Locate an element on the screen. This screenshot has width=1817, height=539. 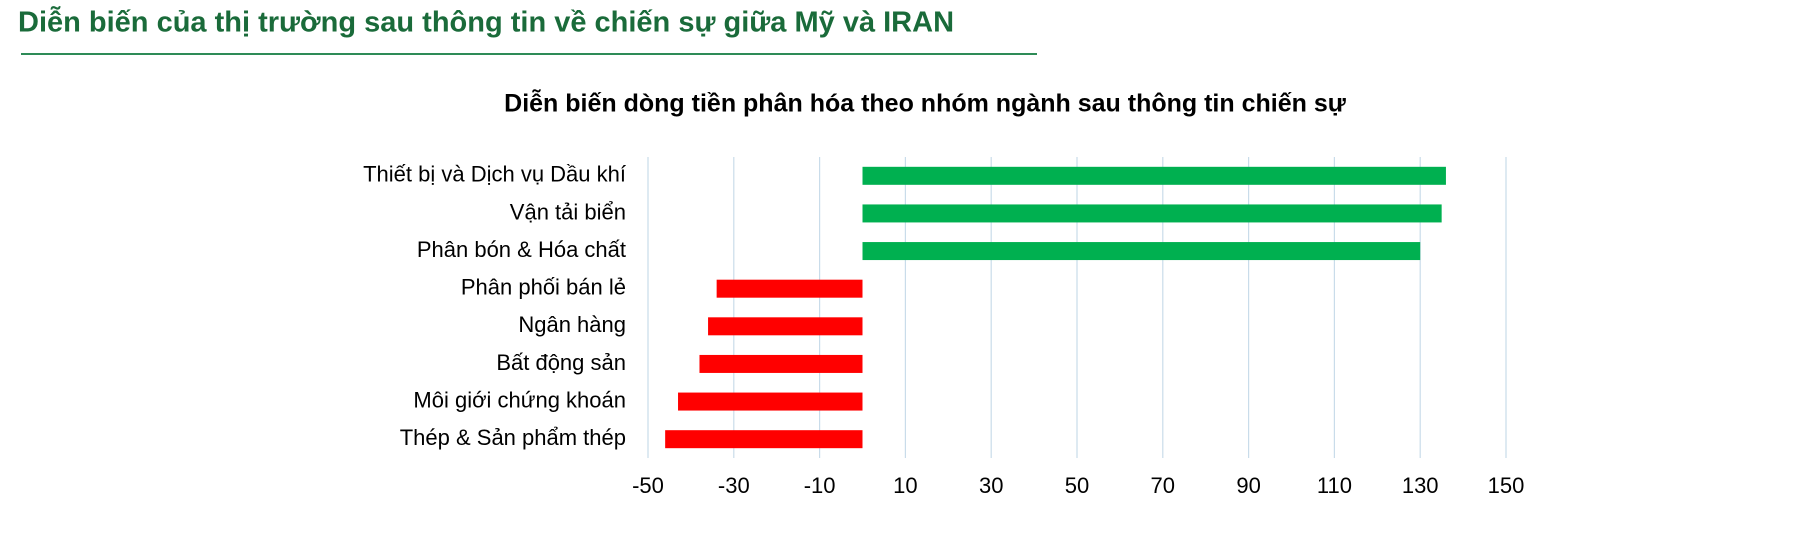
y-tick-label: Bất động sản is located at coordinates (561, 362).